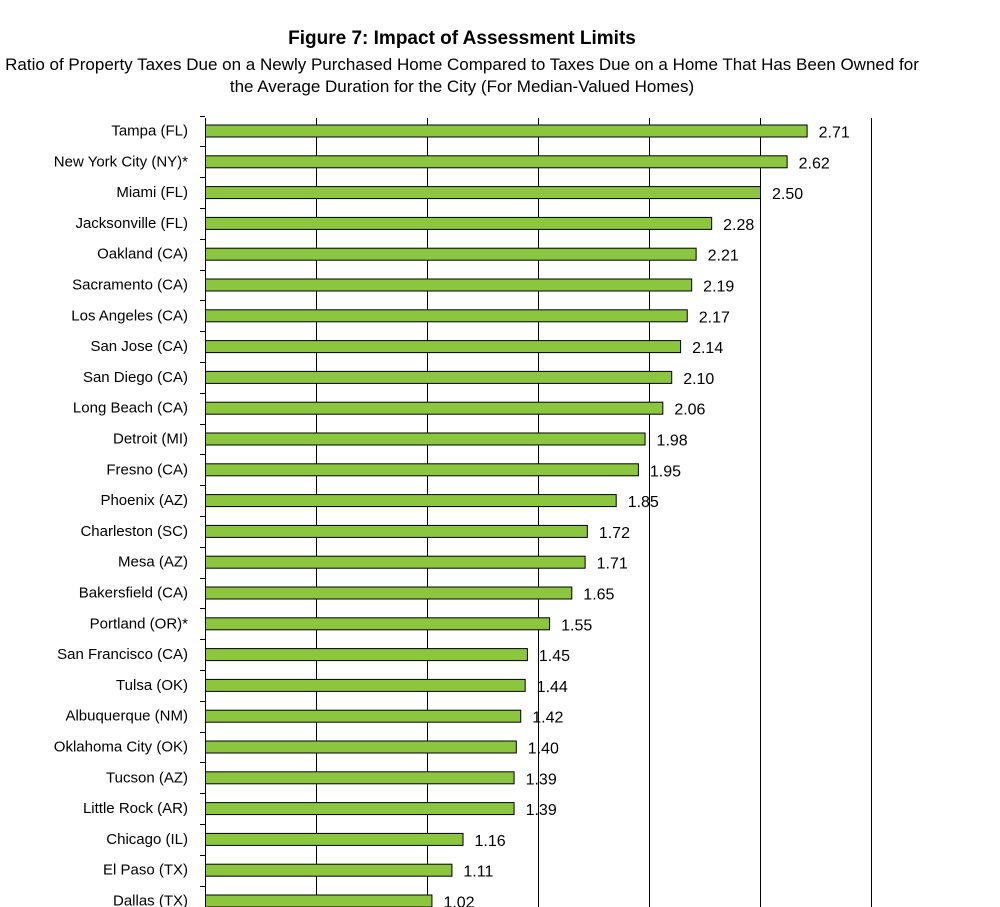 The height and width of the screenshot is (907, 1000). I want to click on category-label: Phoenix (AZ), so click(144, 500).